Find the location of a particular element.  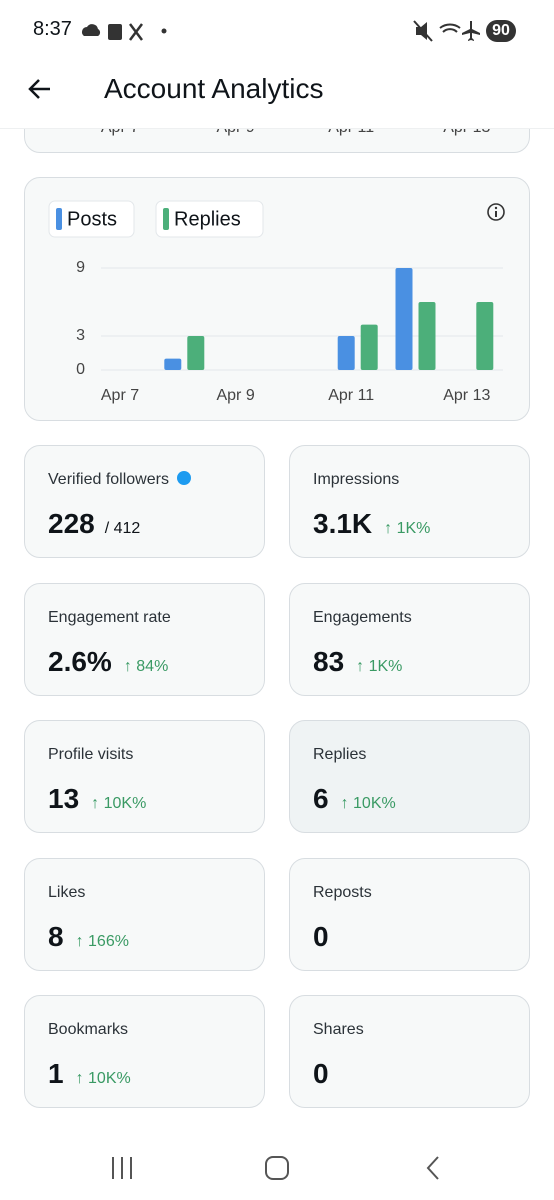

stat-value-row: 2.6% ↑ 84% is located at coordinates (108, 662).